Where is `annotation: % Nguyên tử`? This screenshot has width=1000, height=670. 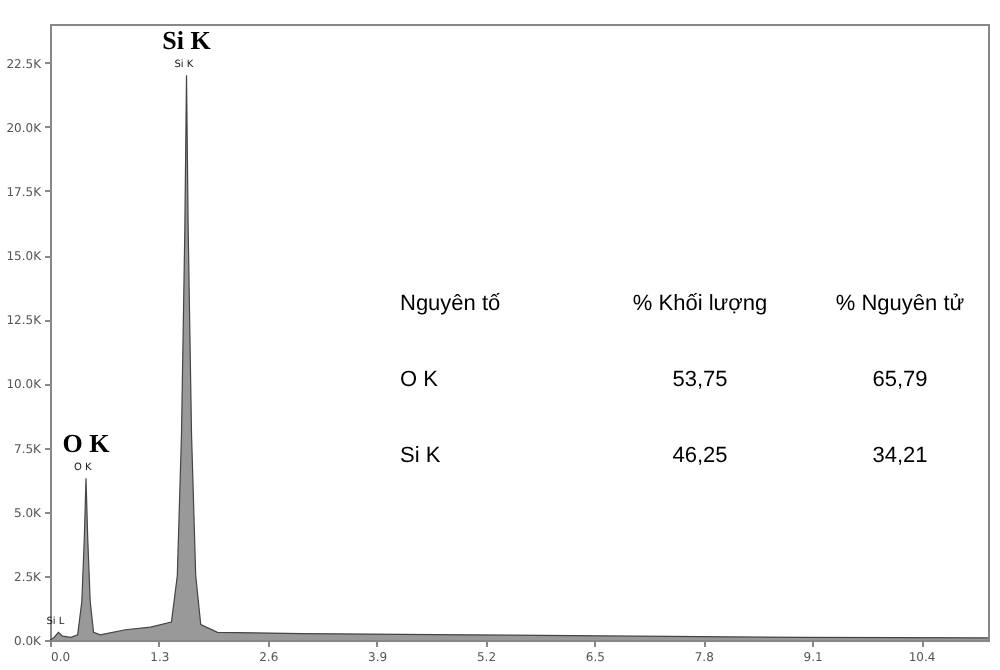 annotation: % Nguyên tử is located at coordinates (900, 304).